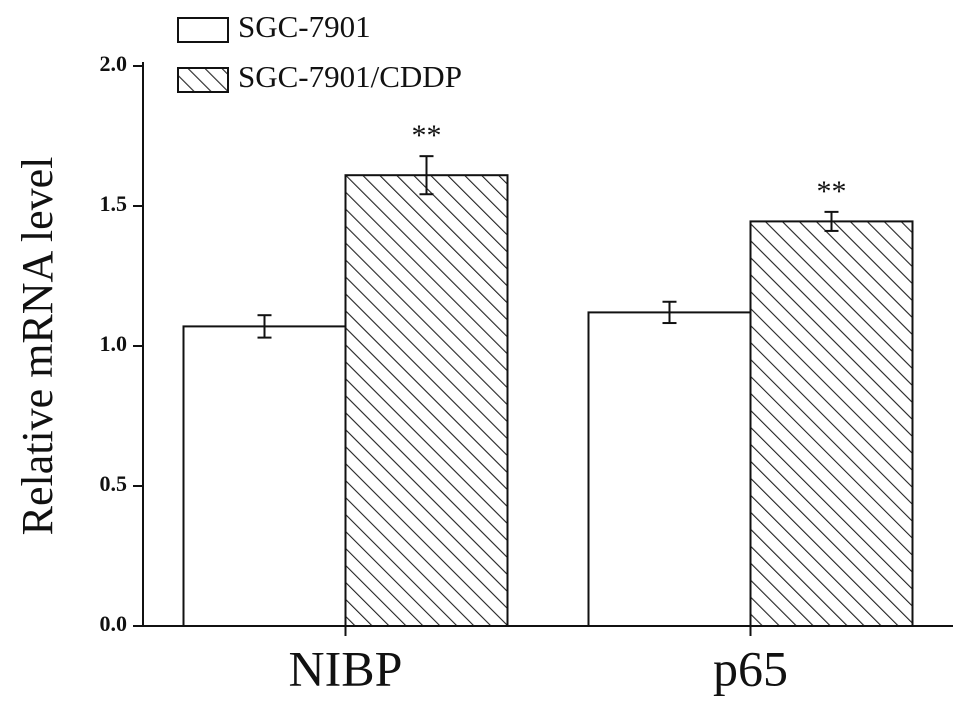 The width and height of the screenshot is (969, 715). I want to click on y-tick-label: 2.0, so click(114, 63).